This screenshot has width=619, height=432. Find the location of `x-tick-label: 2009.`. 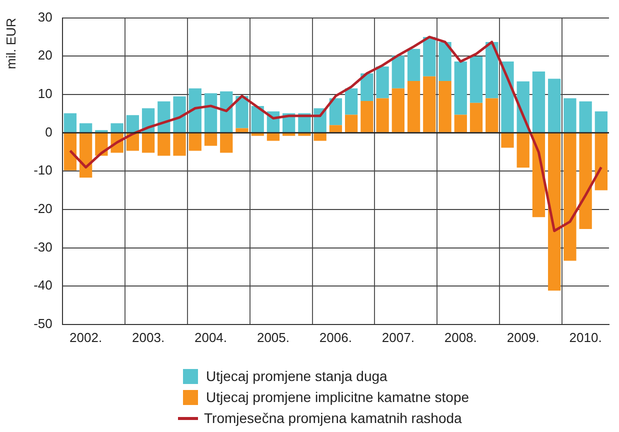

x-tick-label: 2009. is located at coordinates (523, 337).